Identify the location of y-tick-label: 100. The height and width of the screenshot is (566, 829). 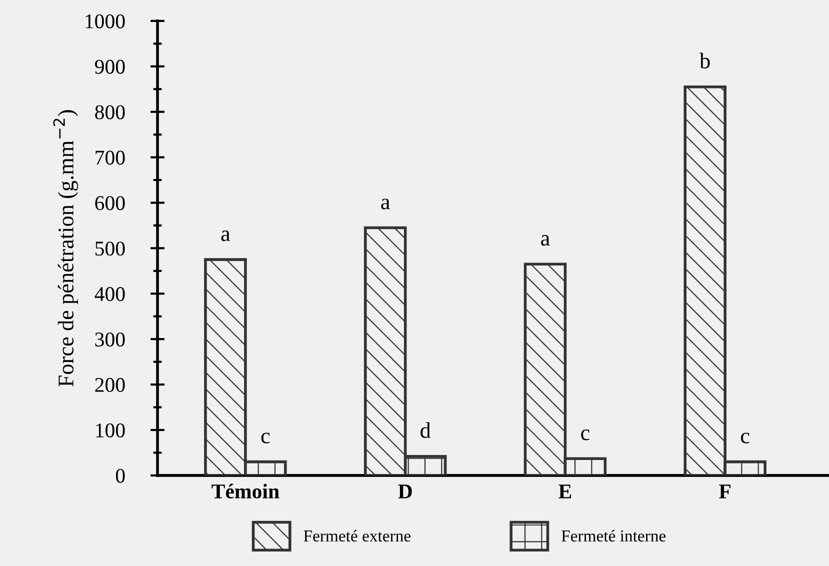
(110, 430).